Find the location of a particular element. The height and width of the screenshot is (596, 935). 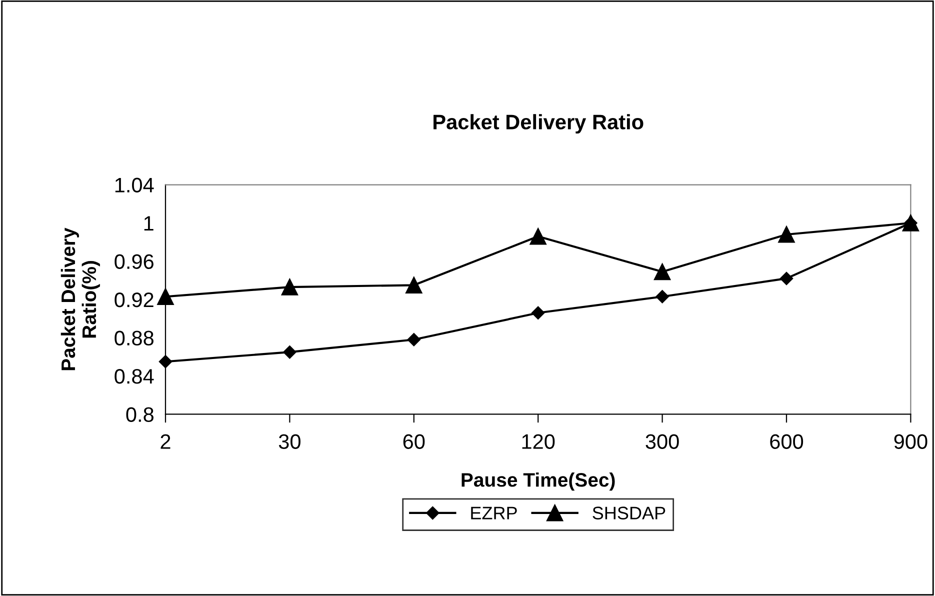

y-tick-label: 1.04 is located at coordinates (134, 185).